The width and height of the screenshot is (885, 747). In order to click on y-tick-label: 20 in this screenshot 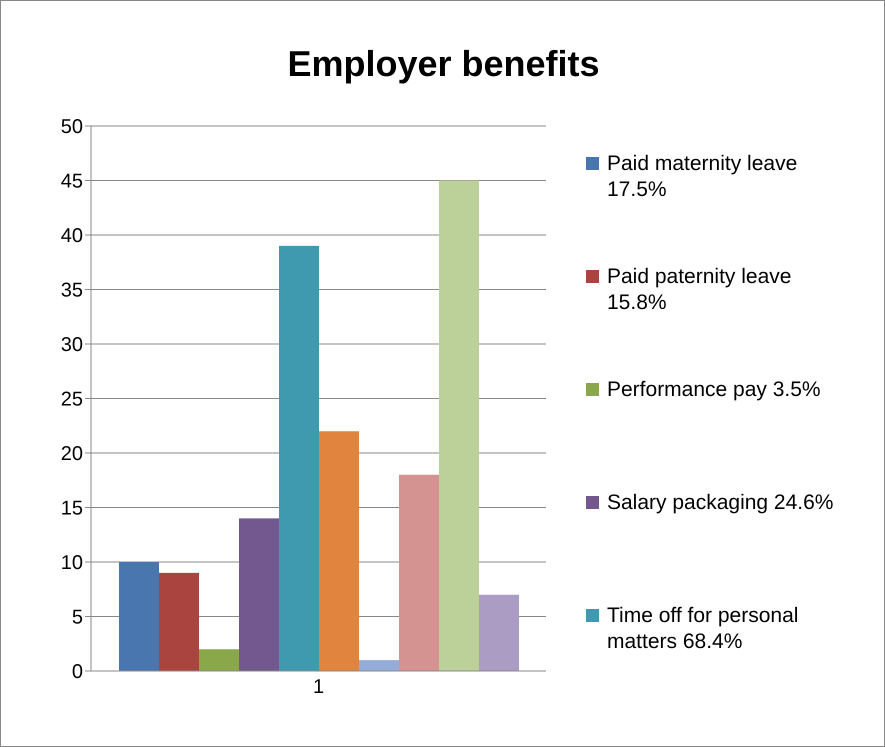, I will do `click(71, 454)`.